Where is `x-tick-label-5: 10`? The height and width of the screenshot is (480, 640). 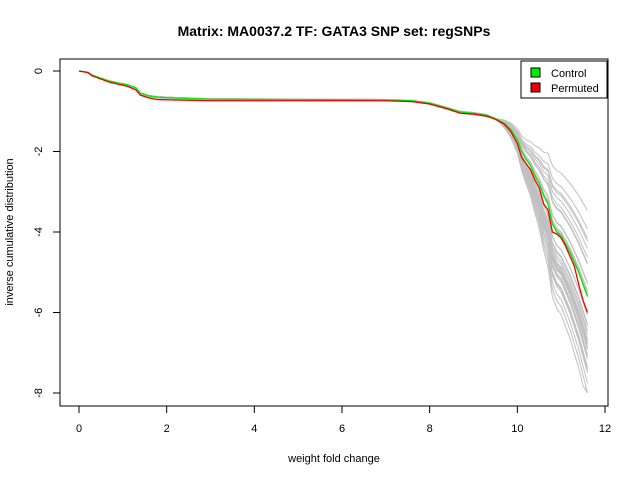
x-tick-label-5: 10 is located at coordinates (517, 429).